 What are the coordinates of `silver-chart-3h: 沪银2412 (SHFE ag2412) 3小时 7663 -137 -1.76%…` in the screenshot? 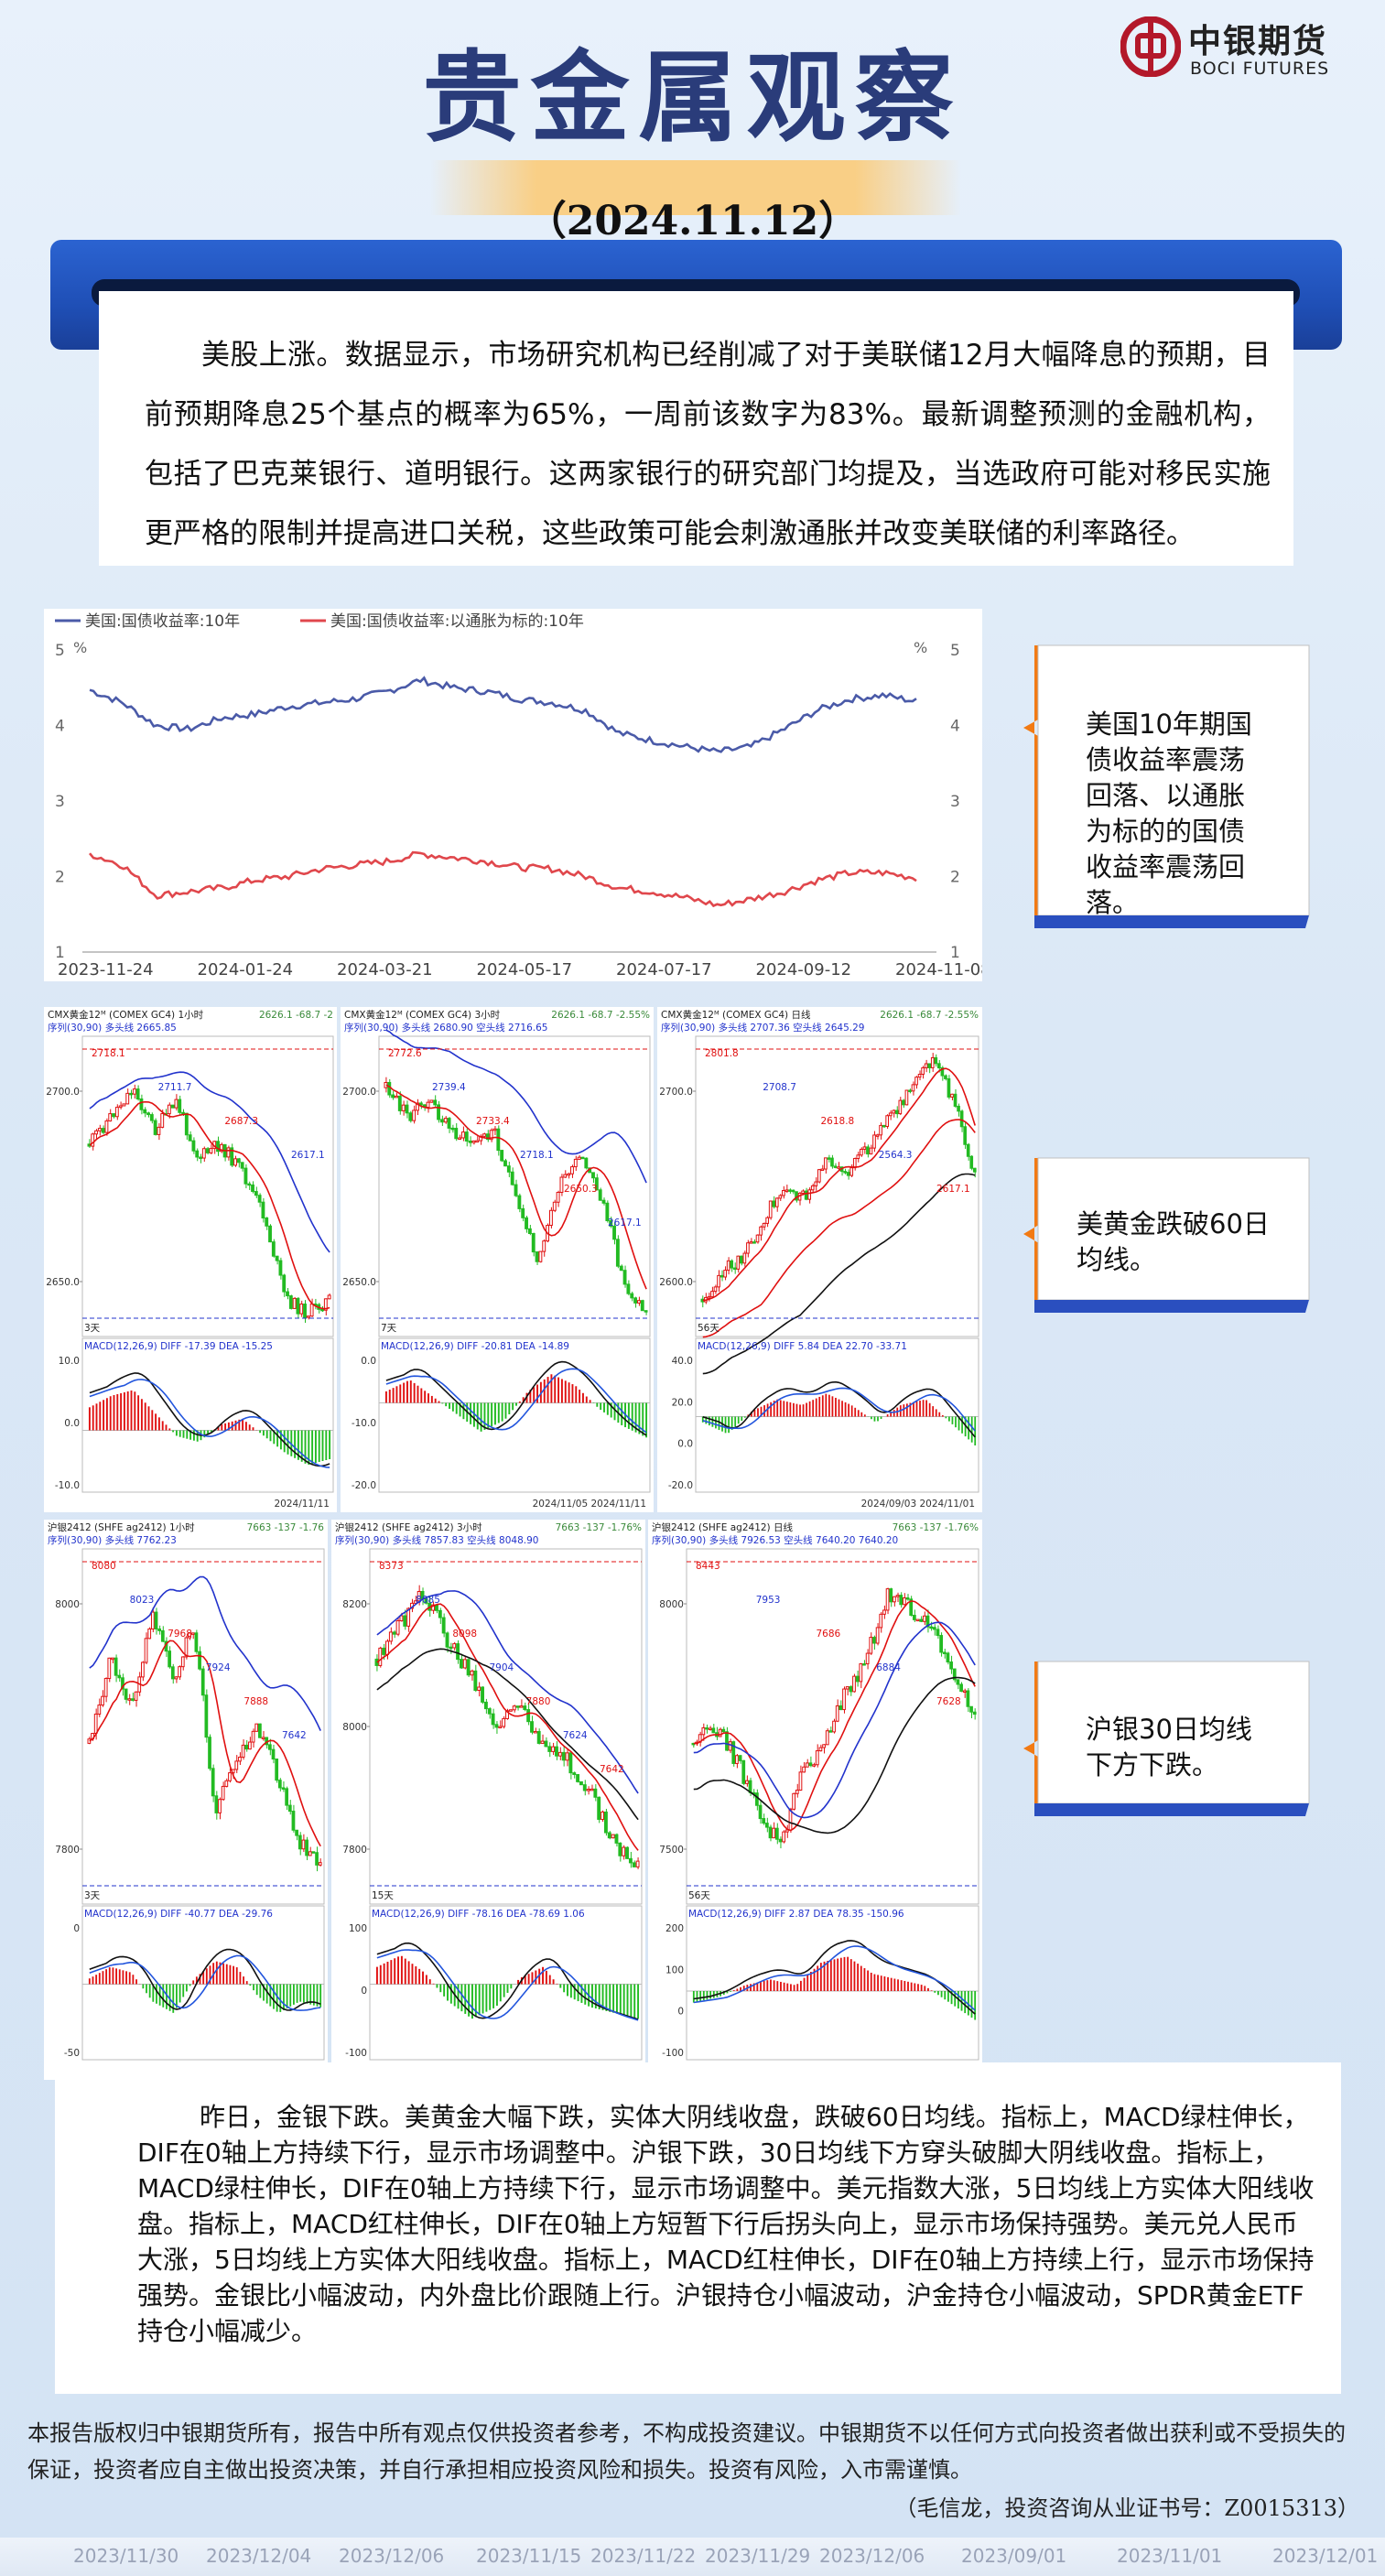 It's located at (488, 1800).